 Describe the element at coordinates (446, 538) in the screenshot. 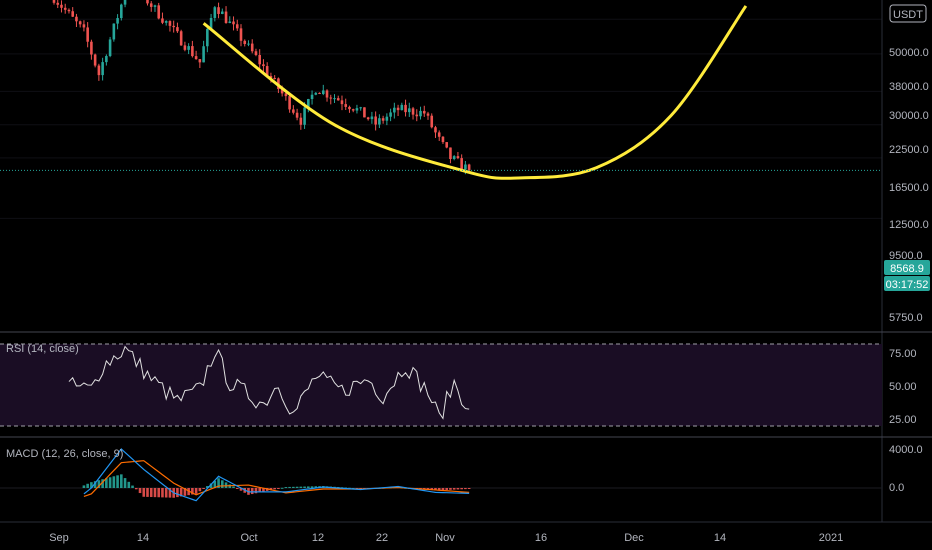

I see `time-axis: Sep 14 Oct 12 22 Nov 16 Dec 14 2021` at that location.